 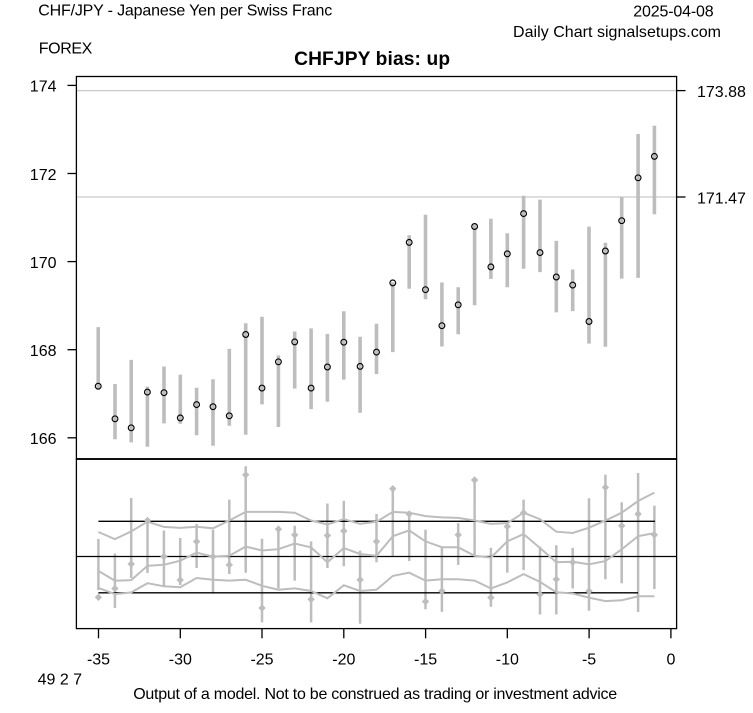 I want to click on svg-text: -25, so click(x=261, y=660).